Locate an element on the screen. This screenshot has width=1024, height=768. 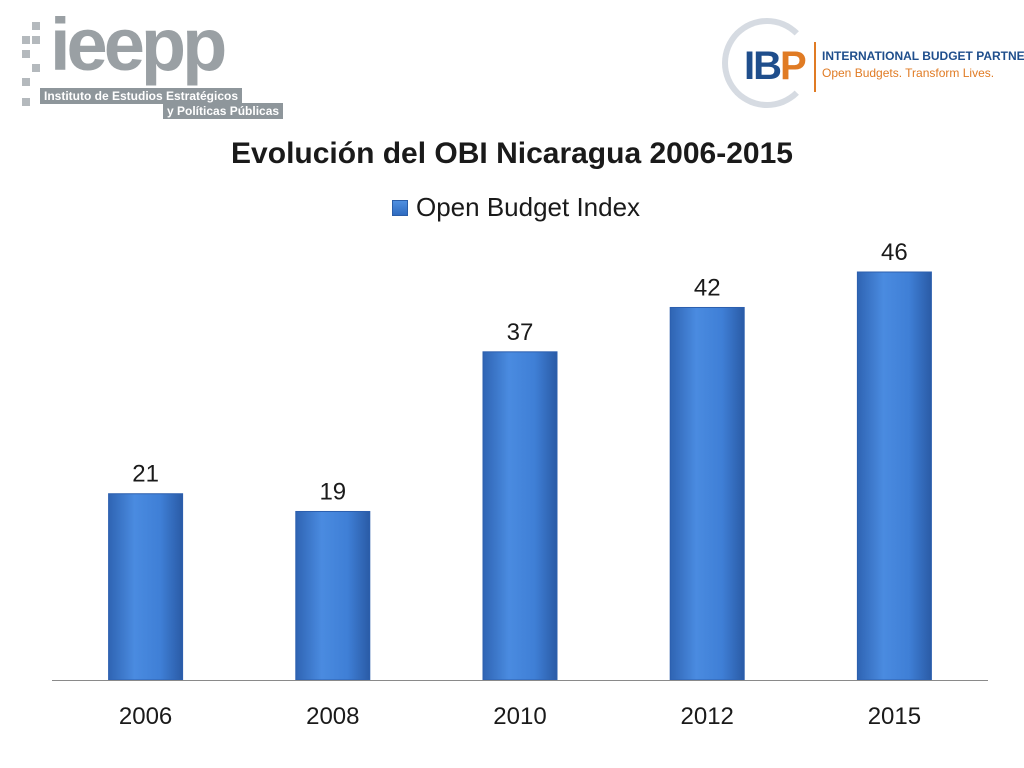
bar-2008 is located at coordinates (333, 595).